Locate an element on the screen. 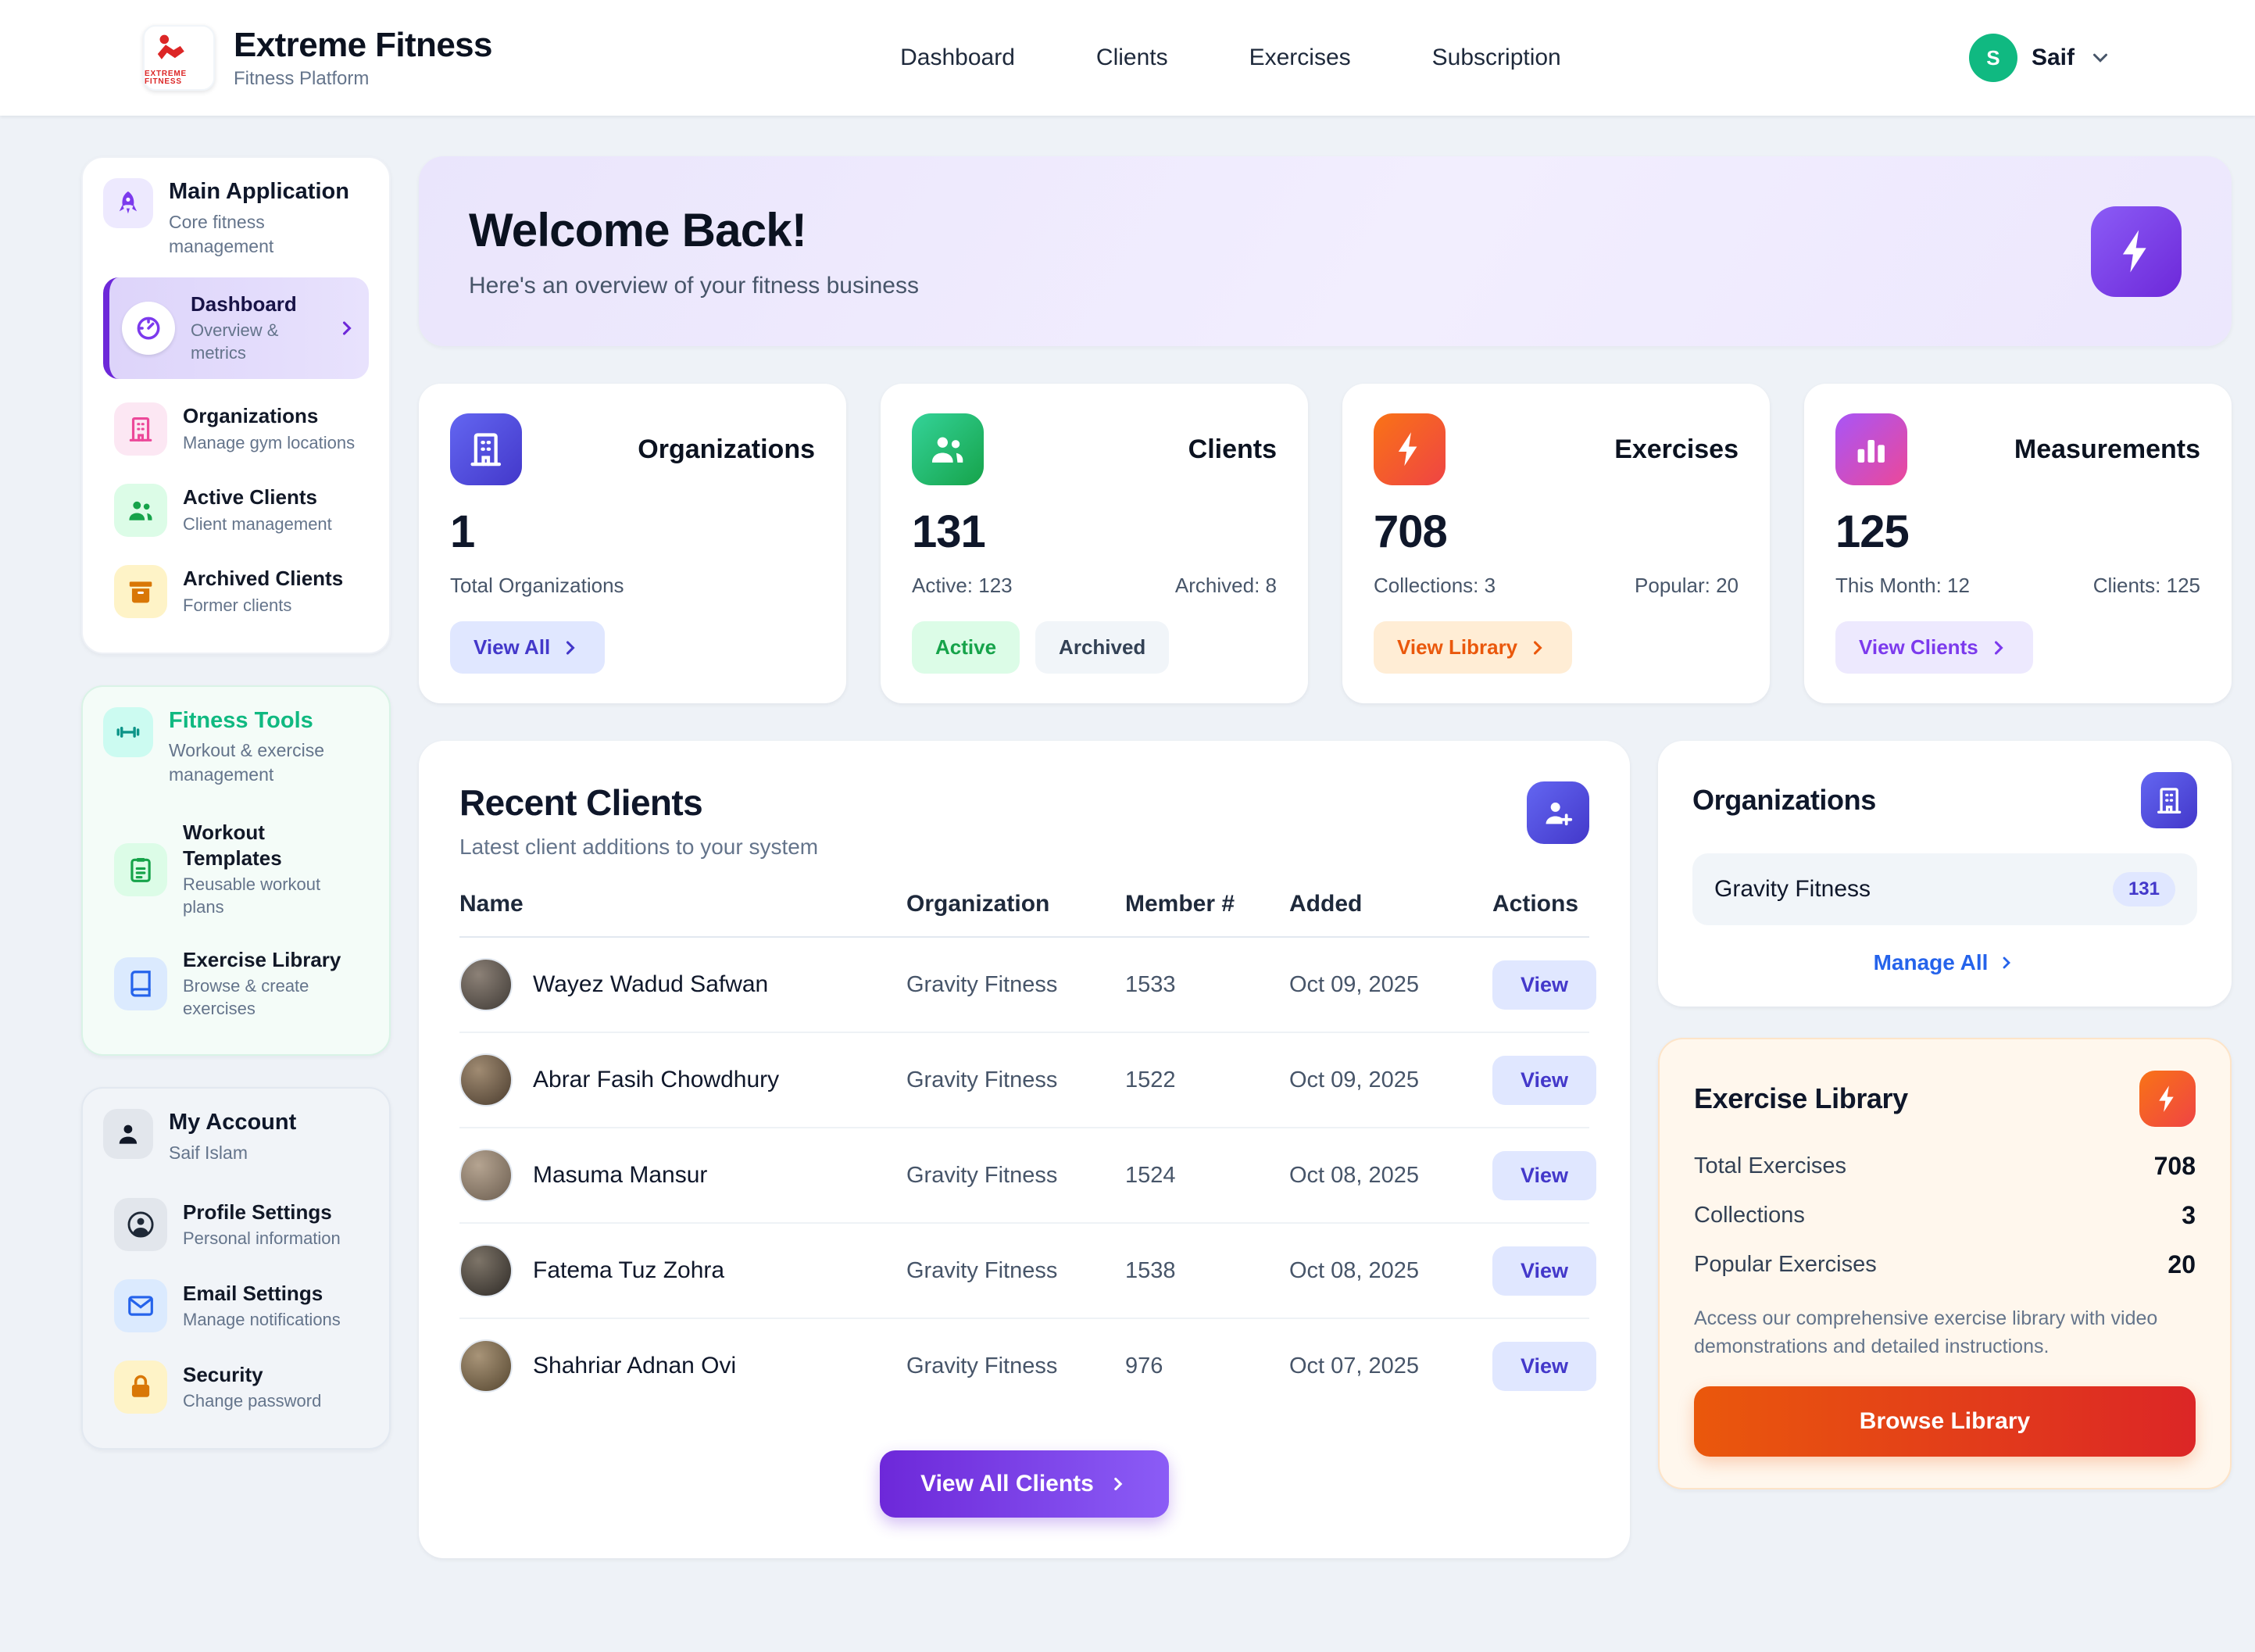  stat-row: Collections 3 is located at coordinates (1945, 1215).